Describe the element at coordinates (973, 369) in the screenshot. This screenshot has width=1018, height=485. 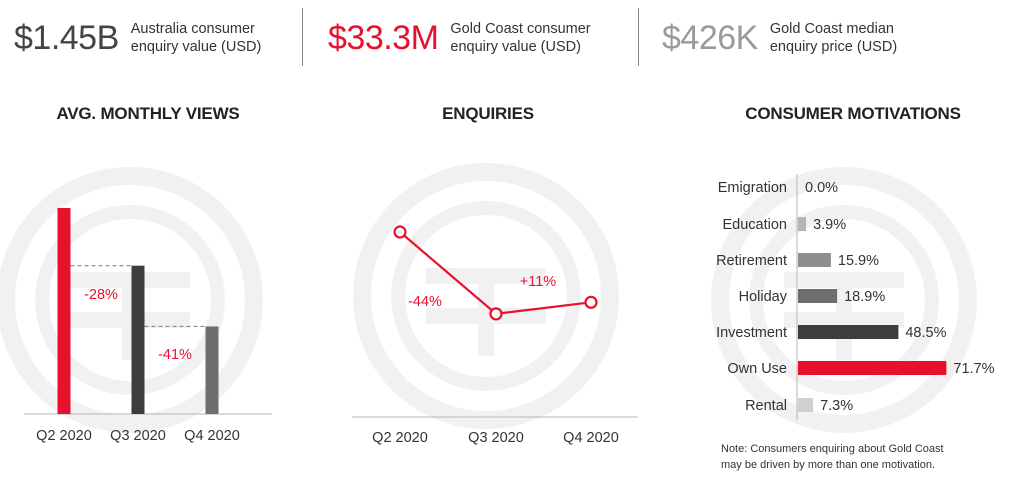
I see `data-label: 71.7%` at that location.